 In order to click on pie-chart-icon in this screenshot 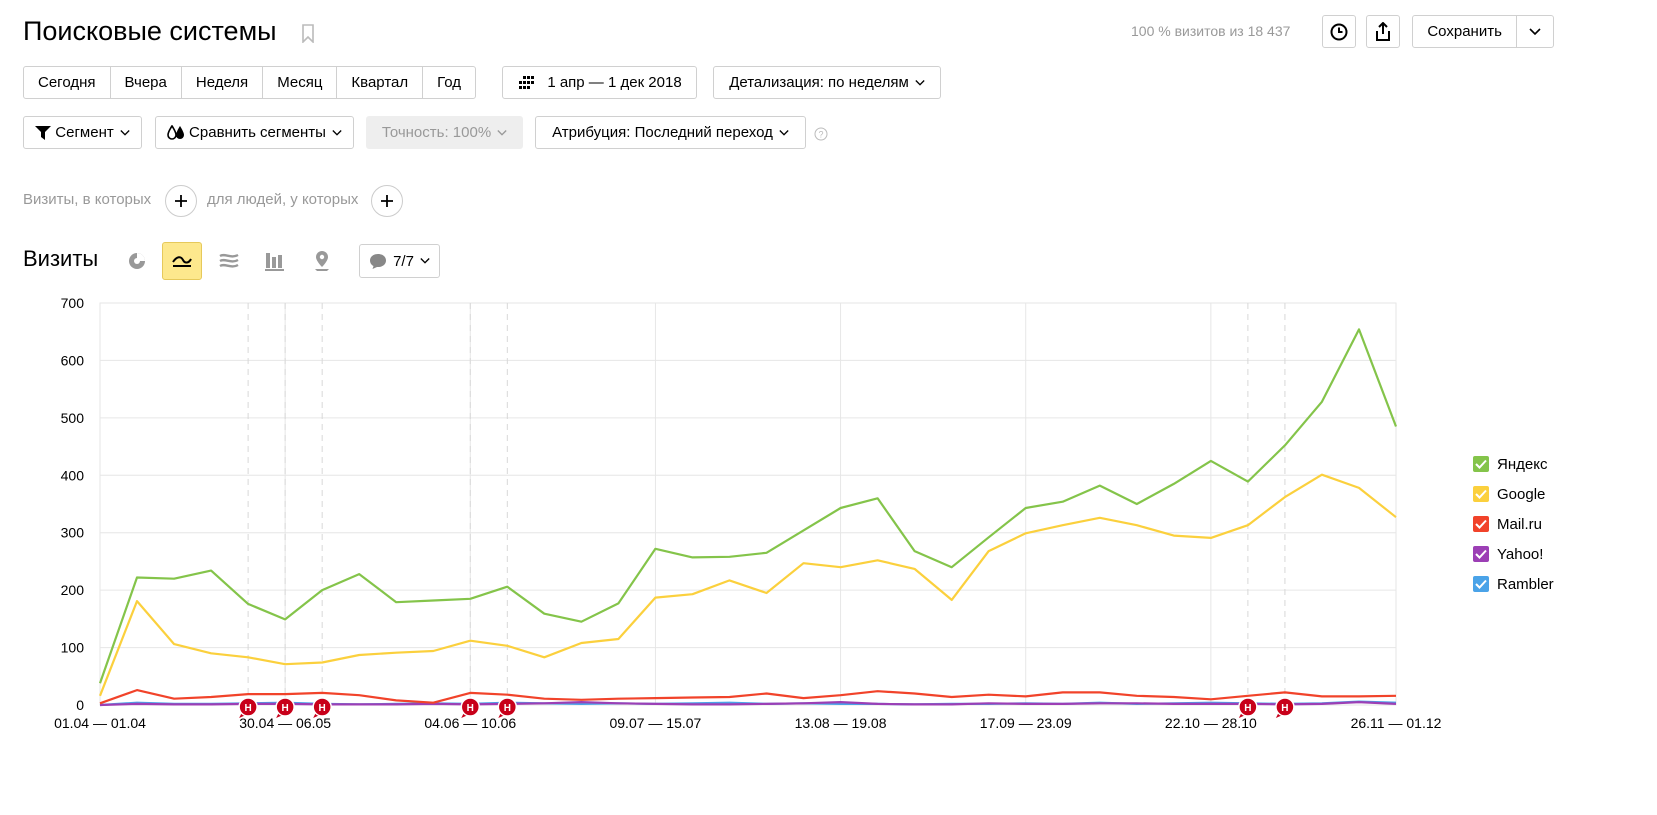, I will do `click(137, 261)`.